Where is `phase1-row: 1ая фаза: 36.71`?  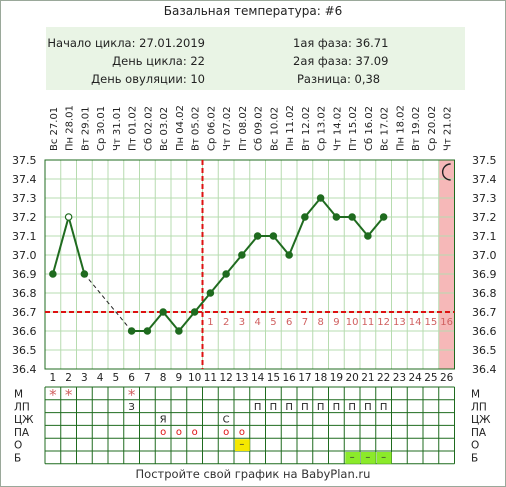 phase1-row: 1ая фаза: 36.71 is located at coordinates (340, 43).